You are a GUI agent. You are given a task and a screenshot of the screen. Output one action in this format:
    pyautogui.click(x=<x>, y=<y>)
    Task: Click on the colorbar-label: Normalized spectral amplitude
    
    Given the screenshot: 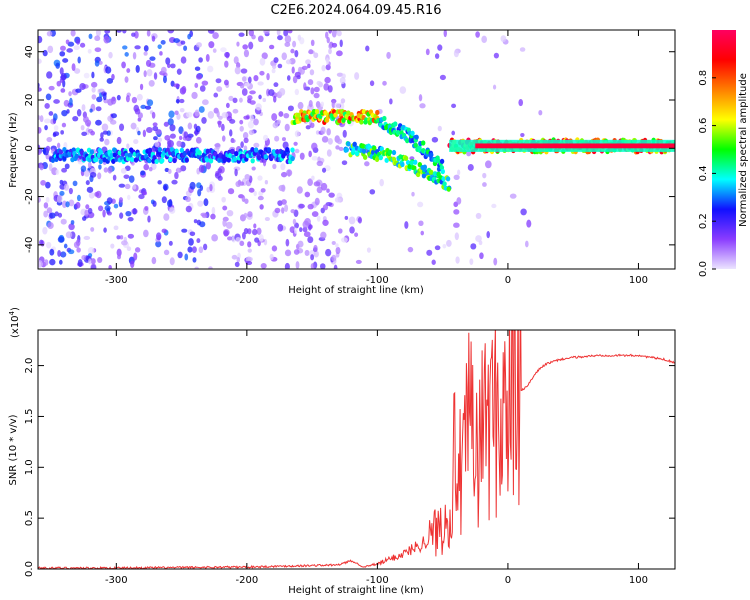 What is the action you would take?
    pyautogui.click(x=743, y=150)
    